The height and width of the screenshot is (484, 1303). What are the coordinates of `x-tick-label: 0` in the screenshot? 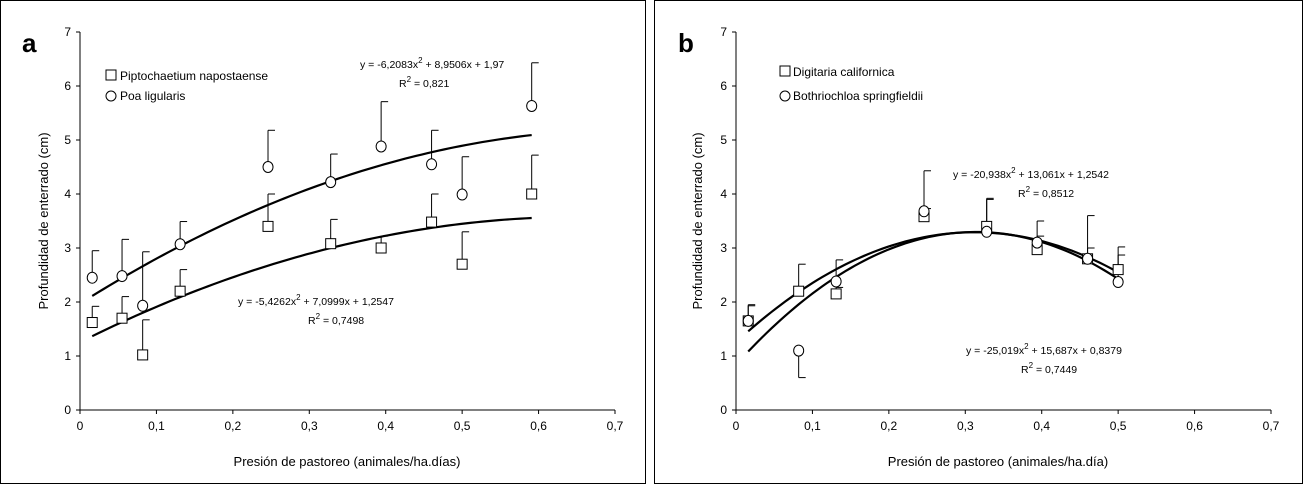 It's located at (80, 426).